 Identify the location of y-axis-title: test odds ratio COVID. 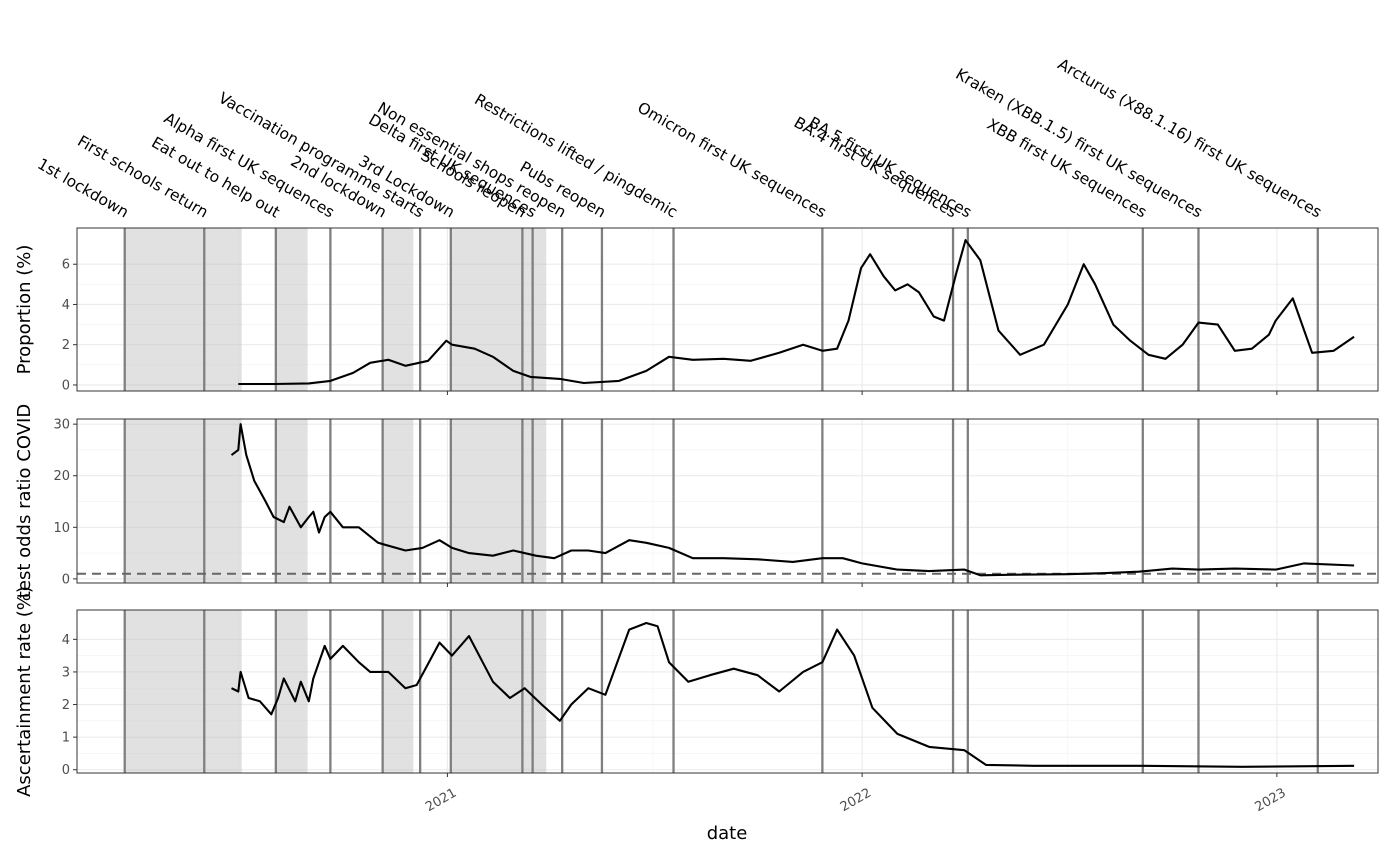
(24, 501).